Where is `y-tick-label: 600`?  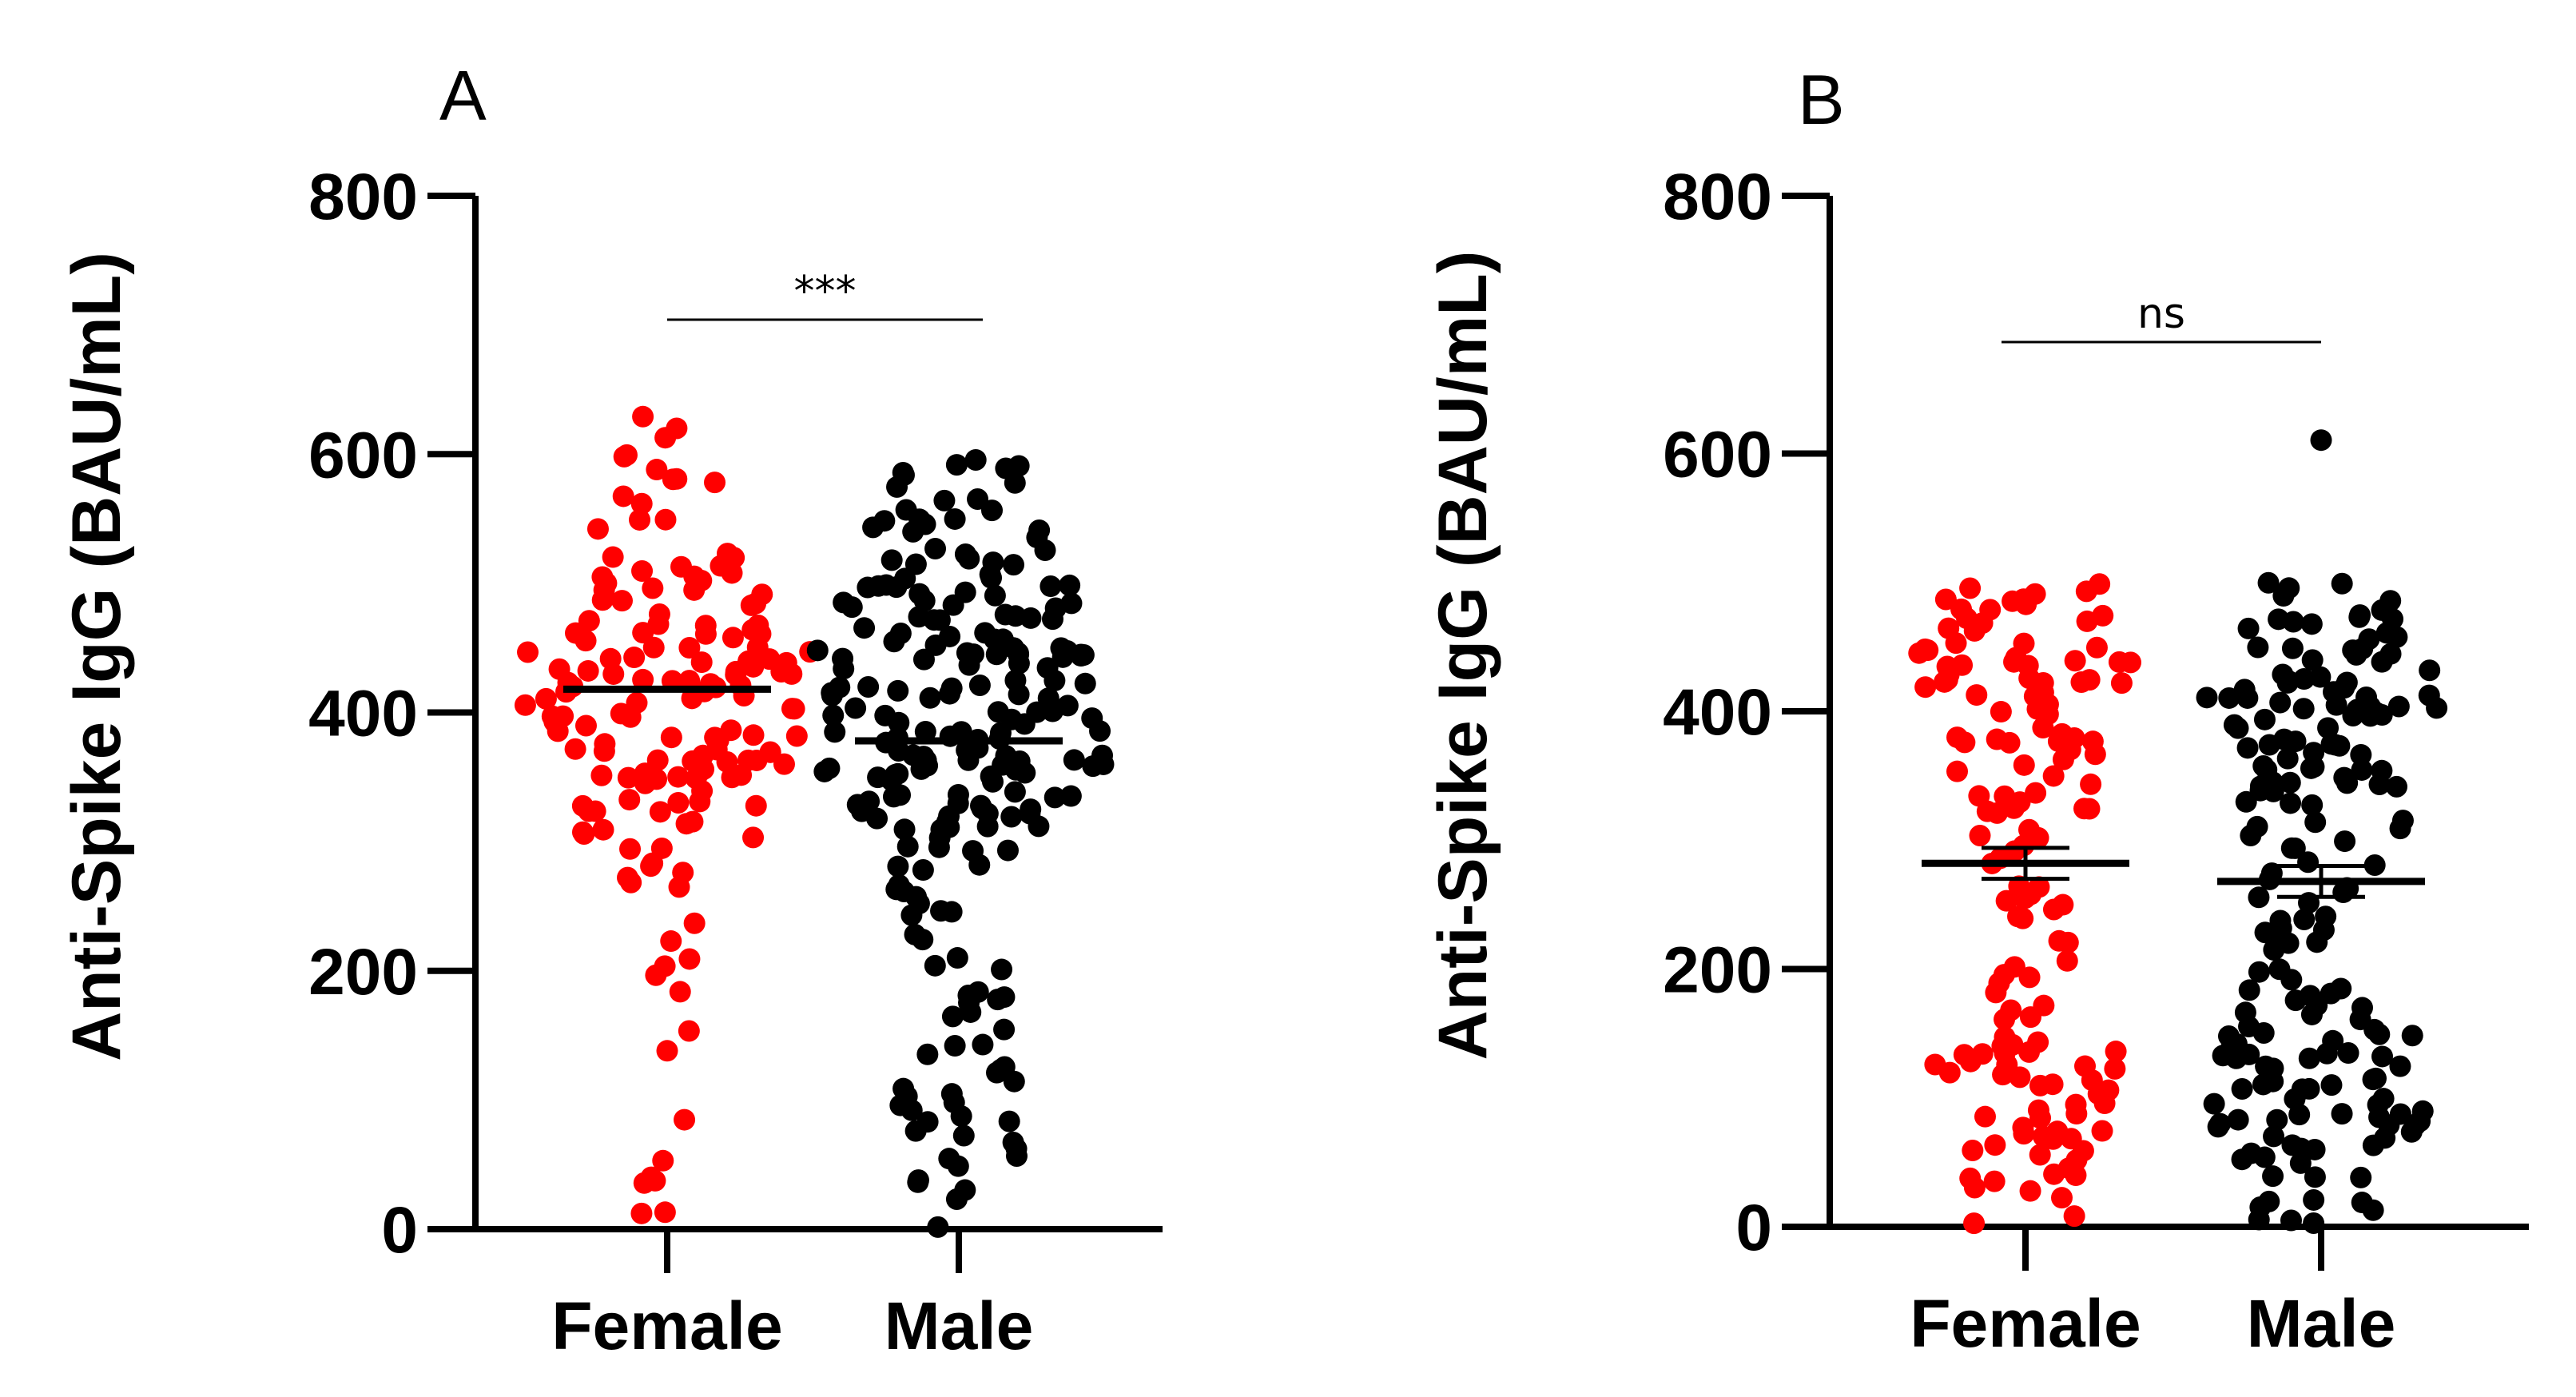 y-tick-label: 600 is located at coordinates (1717, 455).